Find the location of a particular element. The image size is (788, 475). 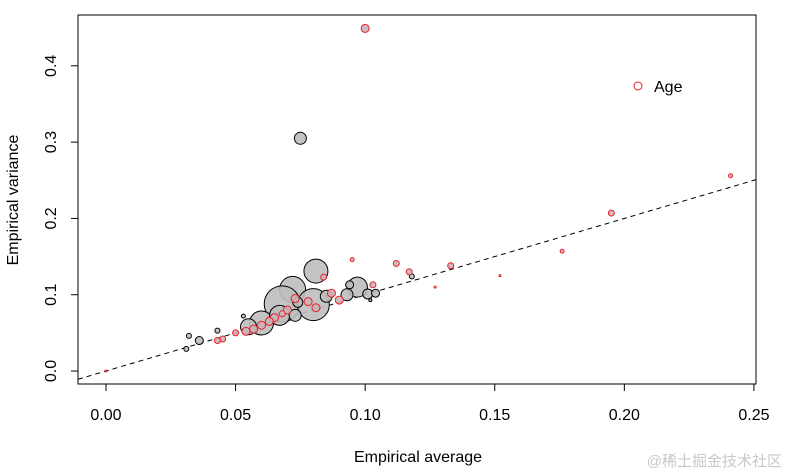

x-tick-label: 0.10 is located at coordinates (365, 415).